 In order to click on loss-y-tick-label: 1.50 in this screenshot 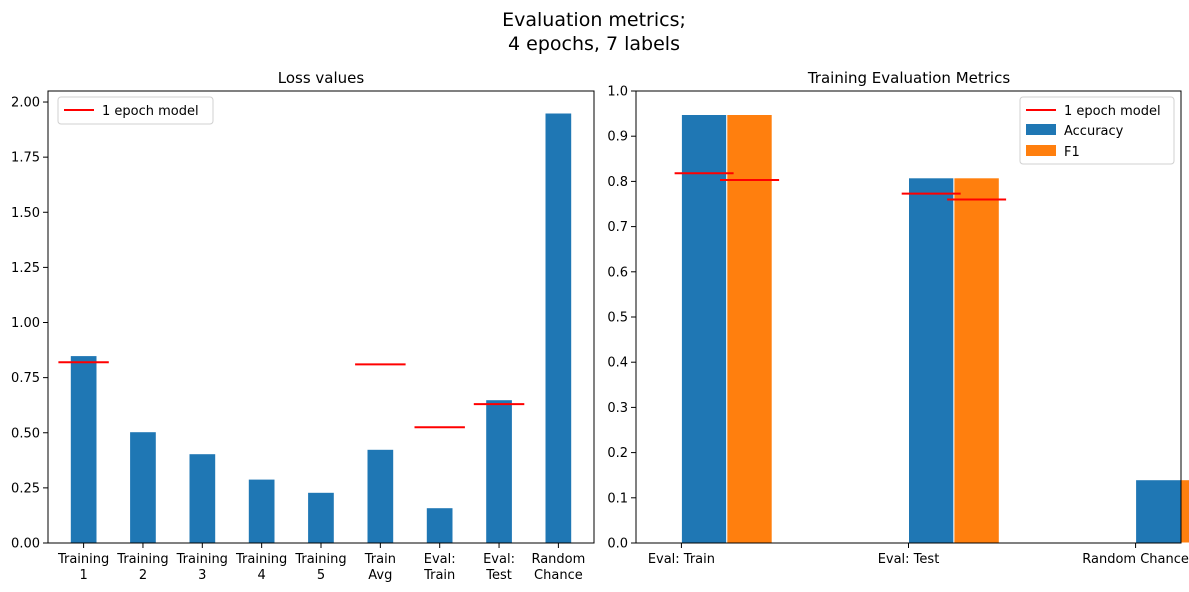, I will do `click(25, 213)`.